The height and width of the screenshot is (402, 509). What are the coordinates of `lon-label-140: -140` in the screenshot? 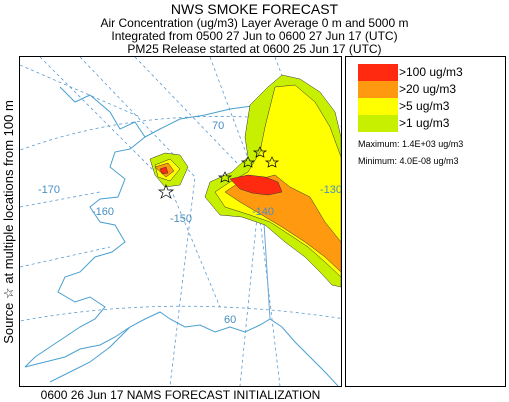 It's located at (263, 212).